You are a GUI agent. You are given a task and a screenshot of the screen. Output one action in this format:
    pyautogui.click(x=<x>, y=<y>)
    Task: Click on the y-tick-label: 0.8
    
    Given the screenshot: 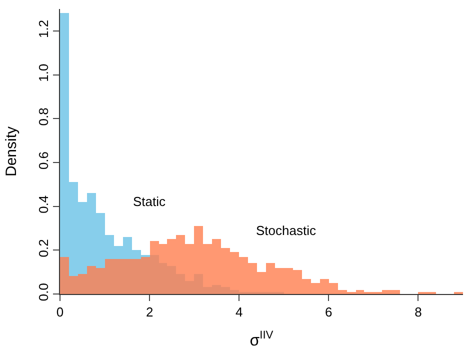 What is the action you would take?
    pyautogui.click(x=43, y=117)
    